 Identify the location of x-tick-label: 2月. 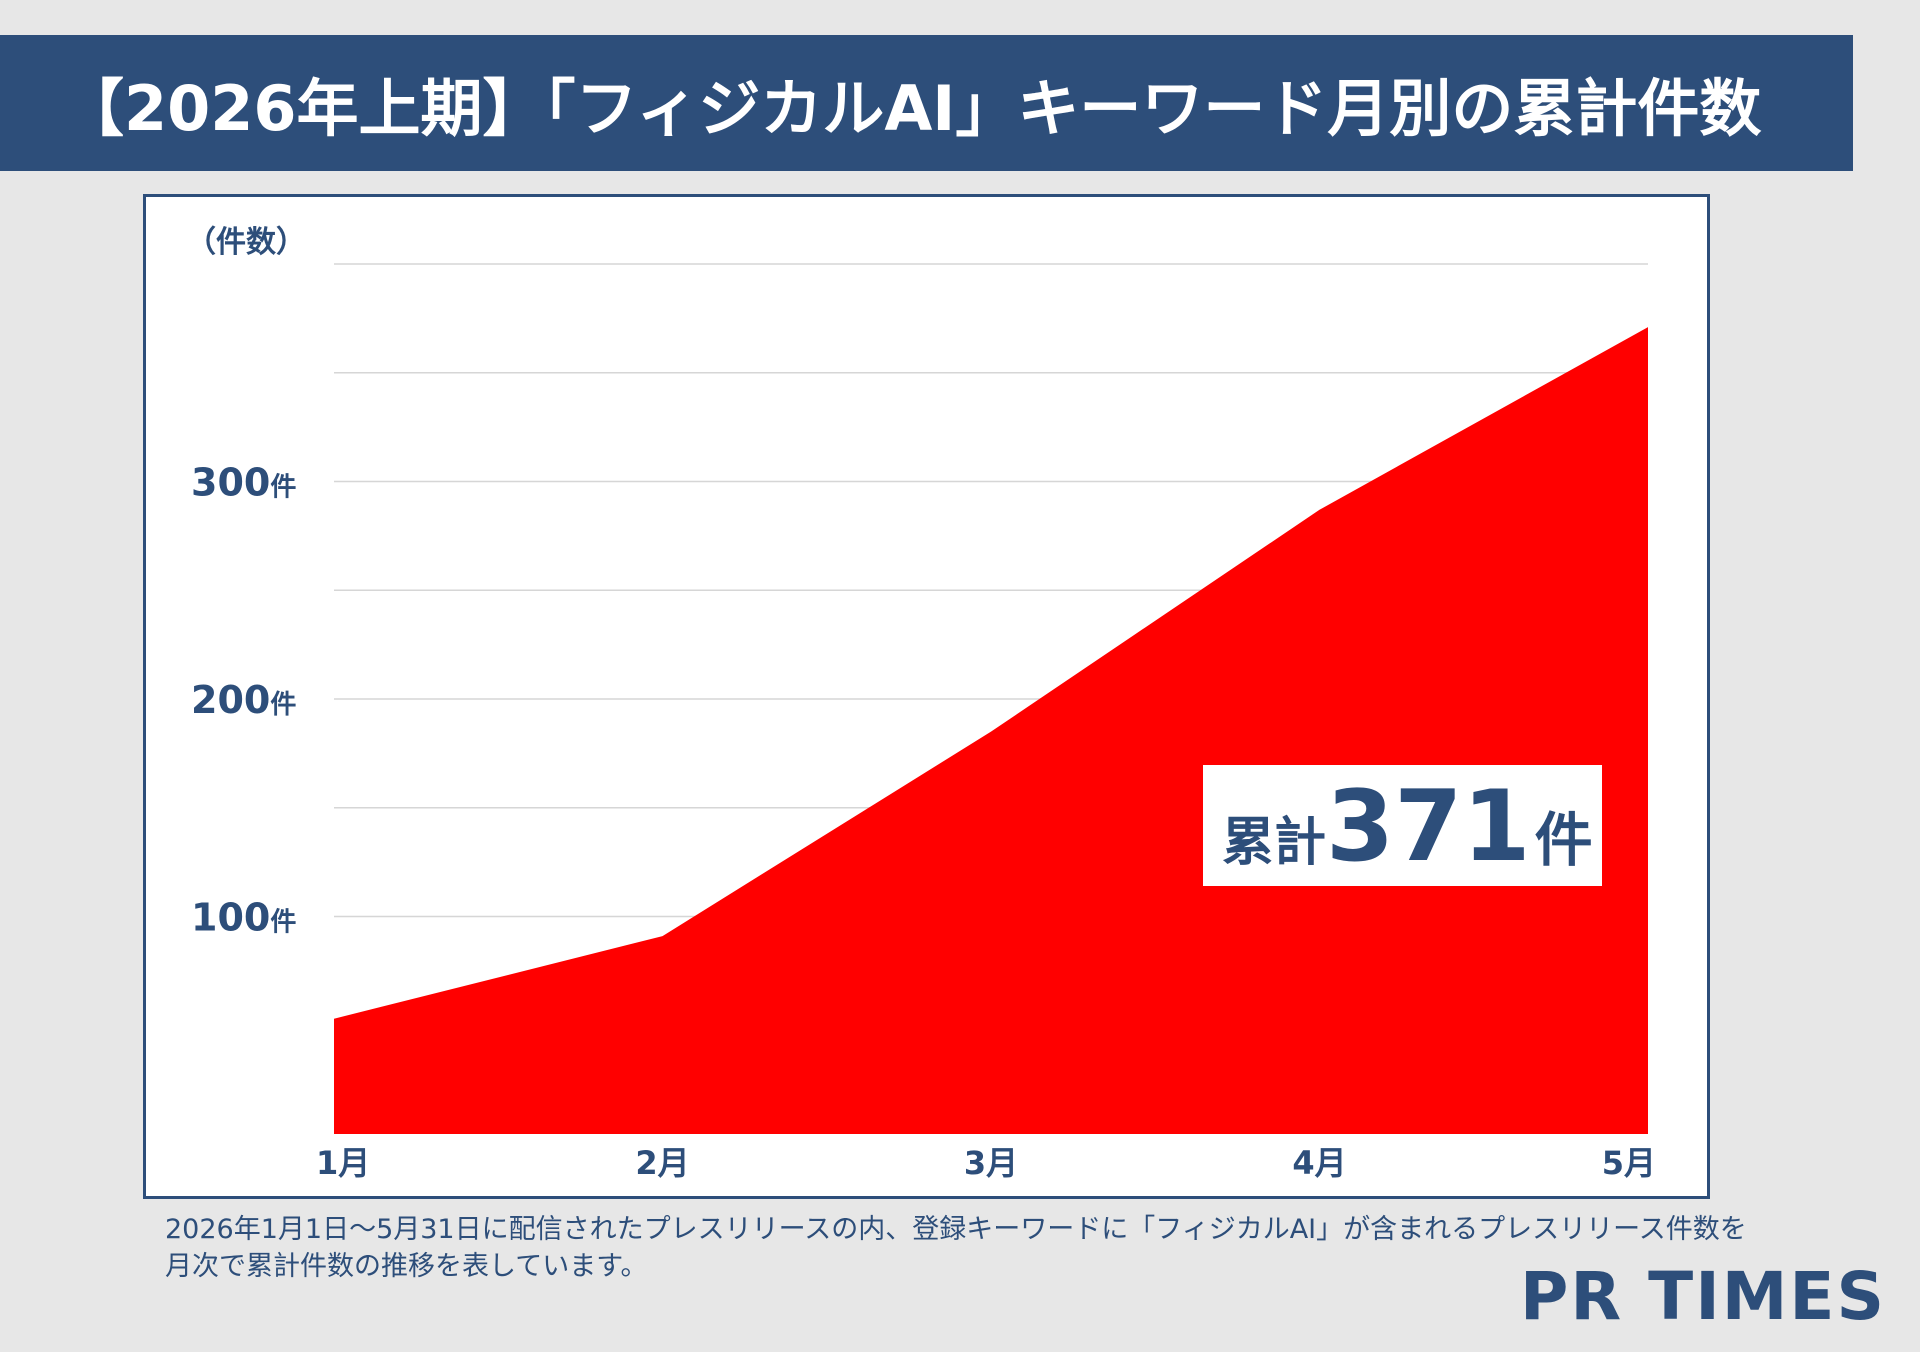
(662, 1163).